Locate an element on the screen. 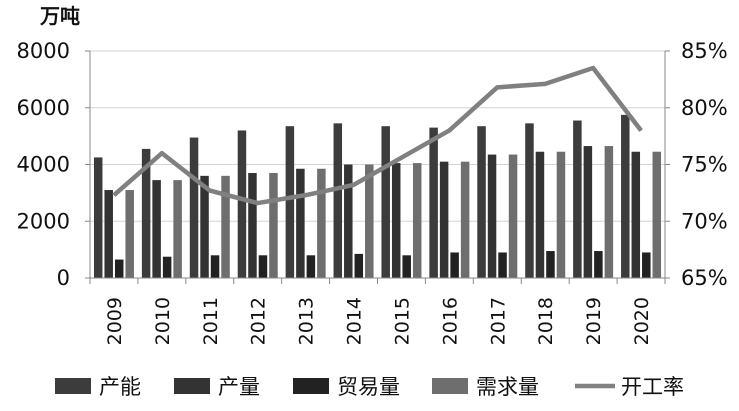  legend: 产能 产量 贸易量 需求量 开工率 is located at coordinates (369, 387).